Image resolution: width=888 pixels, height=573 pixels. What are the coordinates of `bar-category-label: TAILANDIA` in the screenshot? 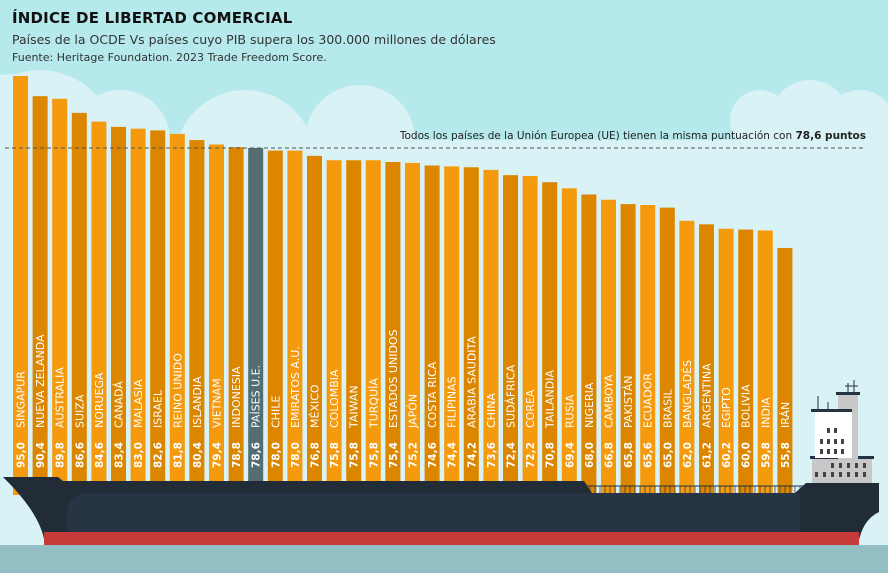 It's located at (550, 399).